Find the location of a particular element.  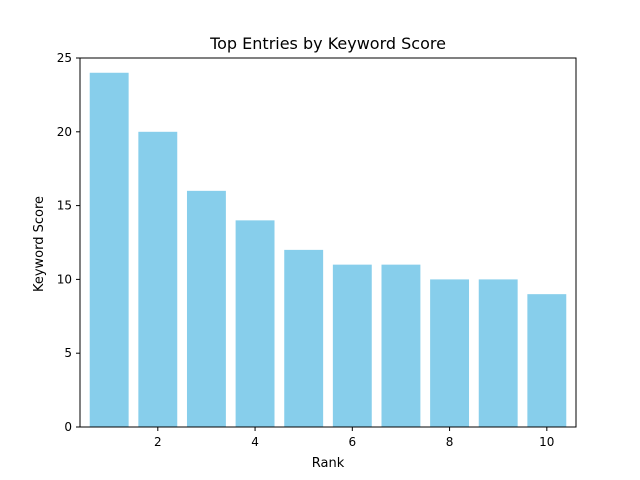

x-tick-label: 8 is located at coordinates (450, 442).